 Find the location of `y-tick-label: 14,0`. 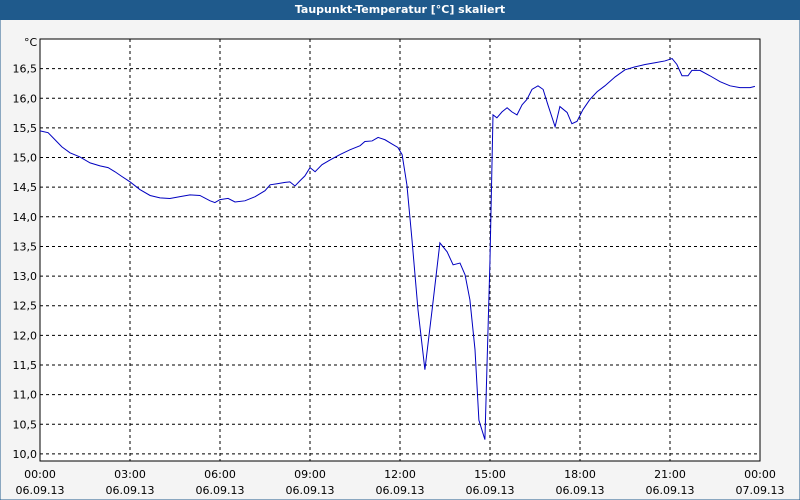

y-tick-label: 14,0 is located at coordinates (25, 217).